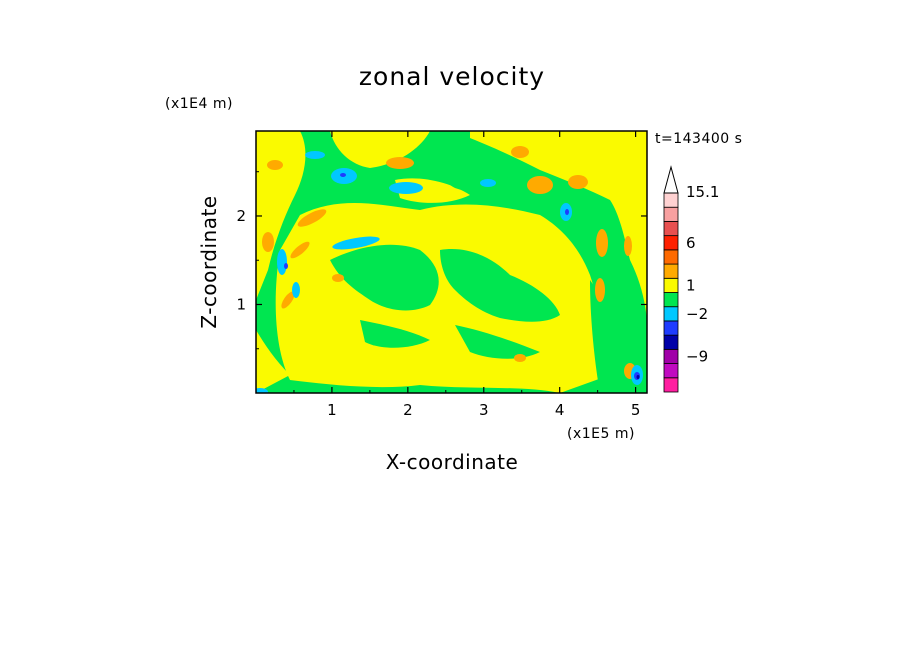 This screenshot has height=659, width=904. Describe the element at coordinates (691, 243) in the screenshot. I see `colorbar-label: 6` at that location.